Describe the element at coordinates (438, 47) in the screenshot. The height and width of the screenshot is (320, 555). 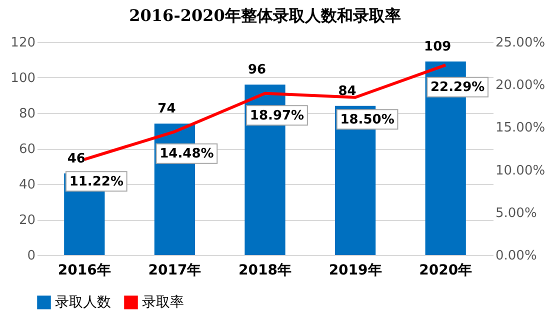
I see `data-label: 109` at that location.